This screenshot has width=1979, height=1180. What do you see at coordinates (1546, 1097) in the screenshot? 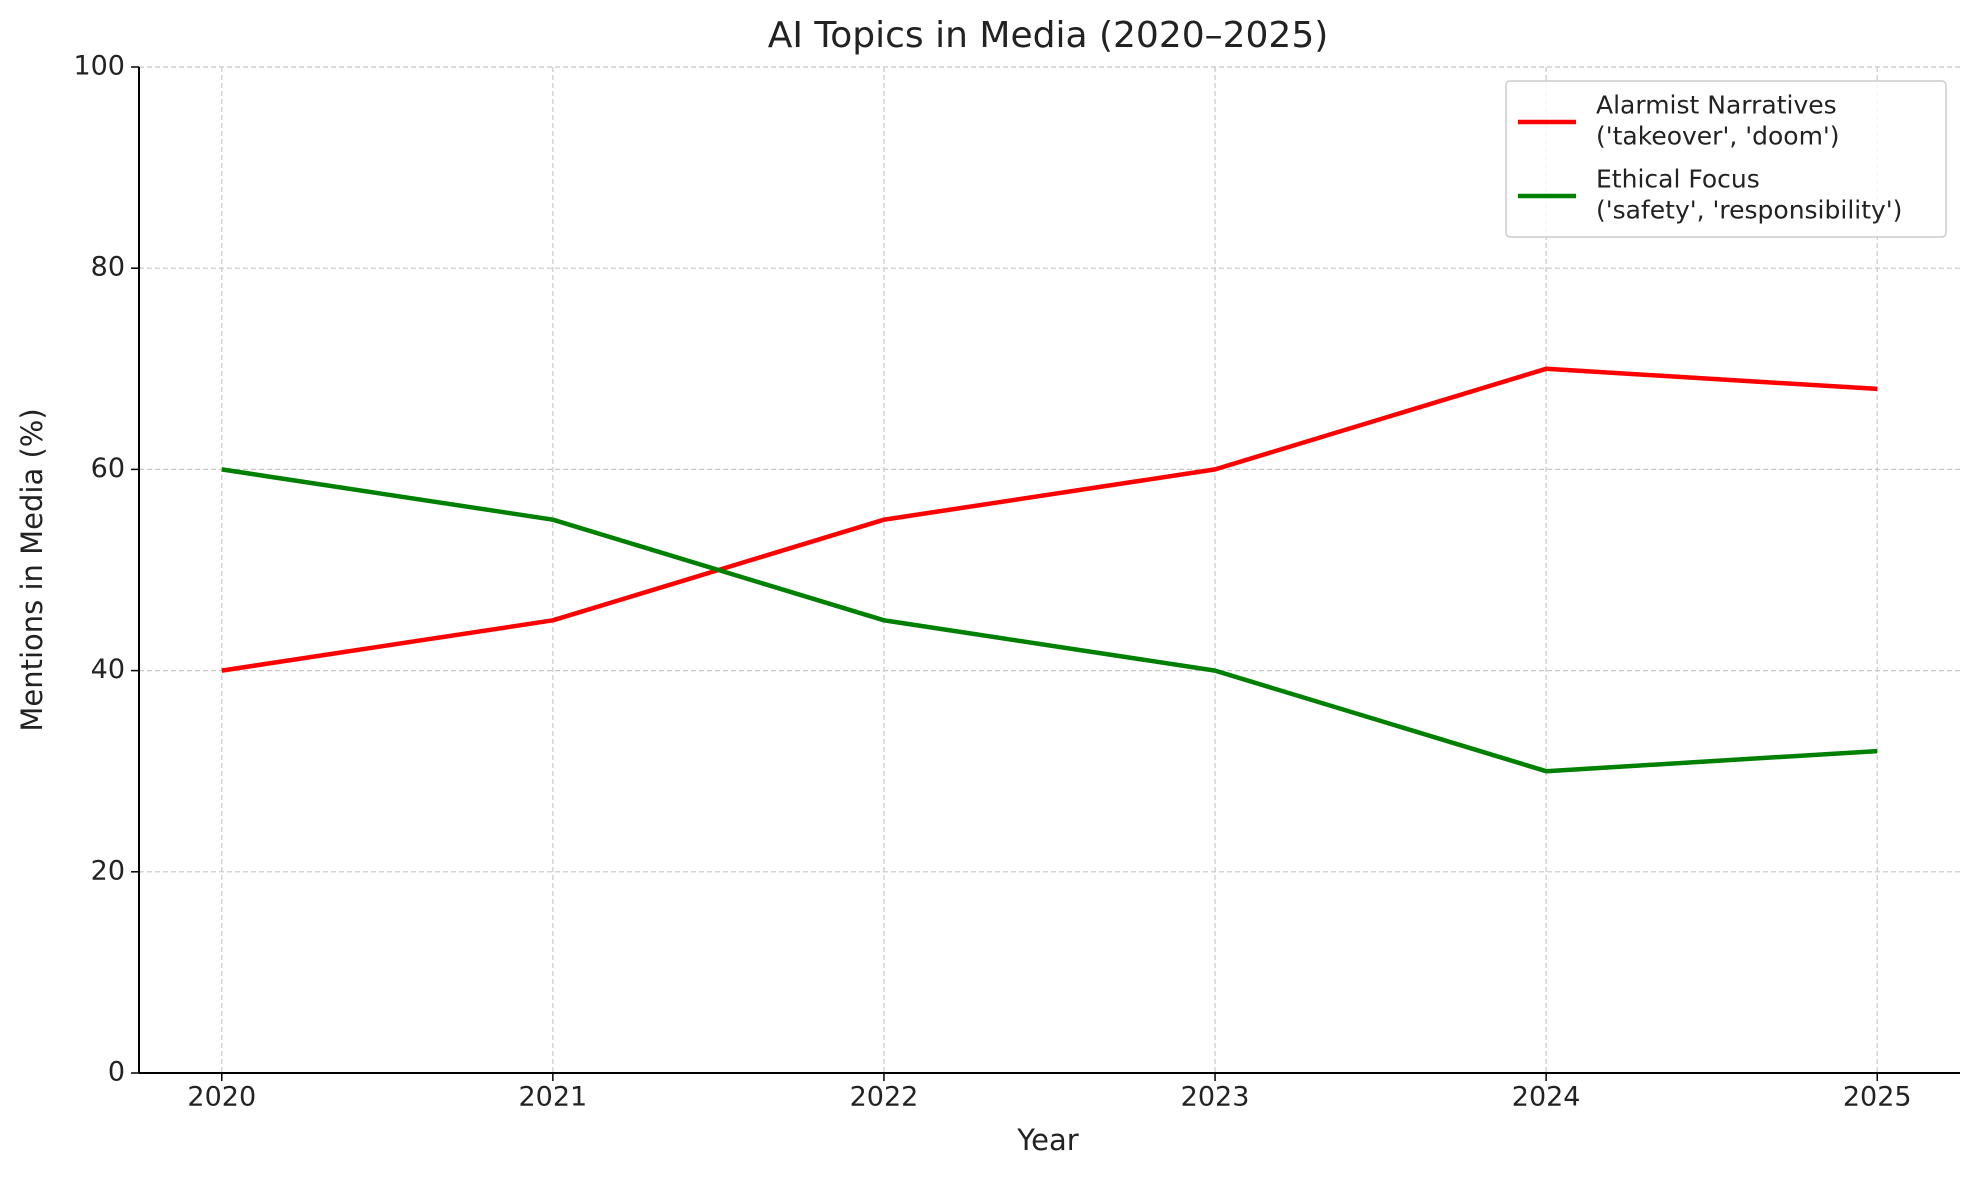
I see `x-tick-label: 2024` at bounding box center [1546, 1097].